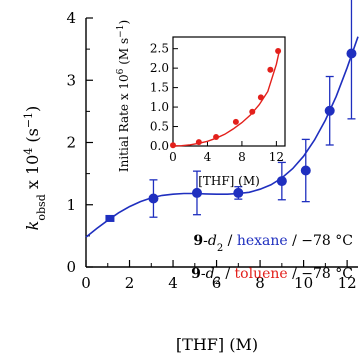  What do you see at coordinates (124, 22) in the screenshot?
I see `inset-y-label-unit-close: )` at bounding box center [124, 22].